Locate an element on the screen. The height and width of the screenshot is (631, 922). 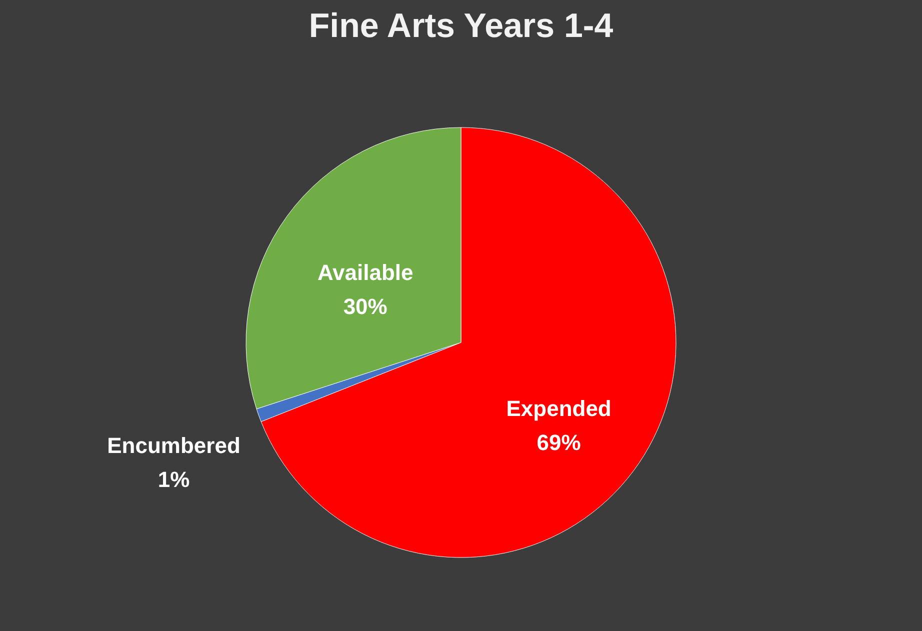
chart-title: Fine Arts Years 1-4 is located at coordinates (461, 26).